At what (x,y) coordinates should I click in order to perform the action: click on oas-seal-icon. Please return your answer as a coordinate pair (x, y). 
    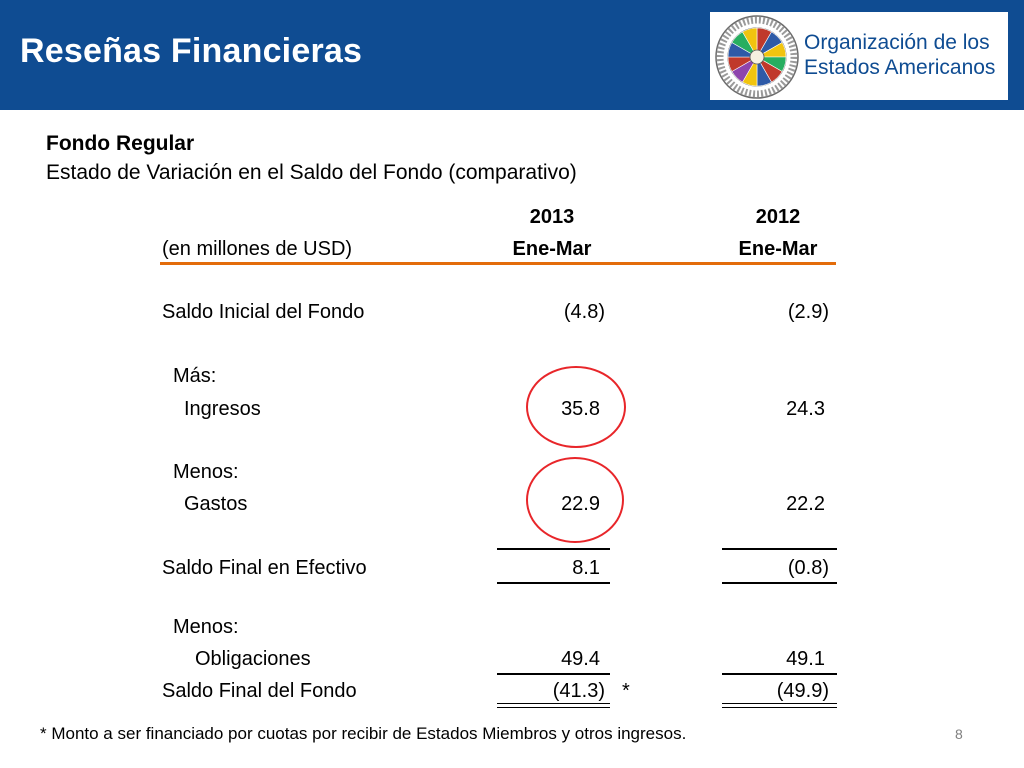
    Looking at the image, I should click on (757, 57).